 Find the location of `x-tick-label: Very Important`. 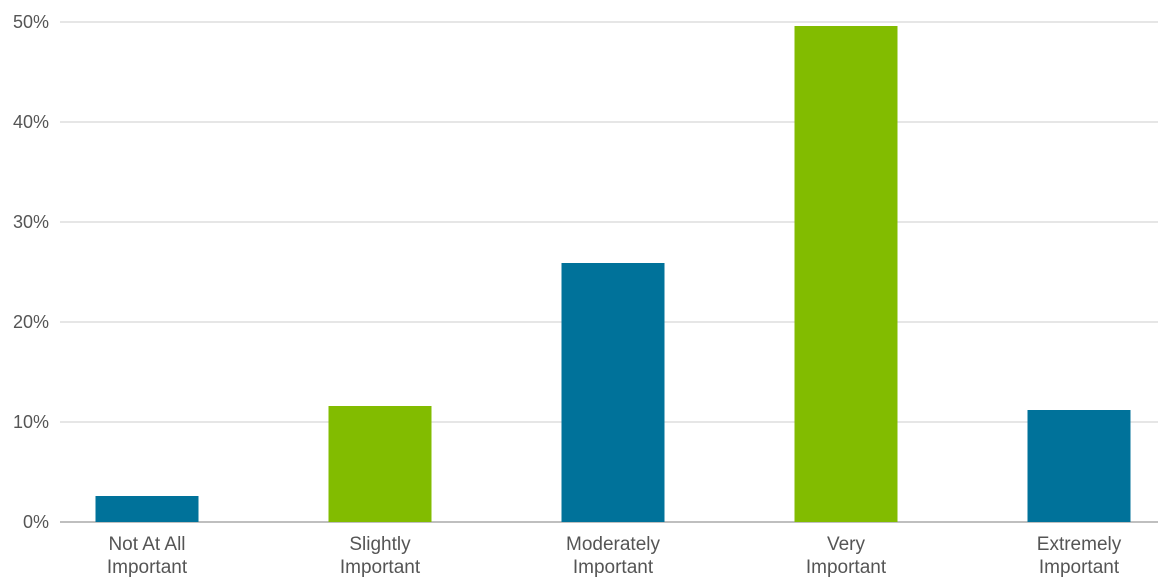

x-tick-label: Very Important is located at coordinates (846, 556).